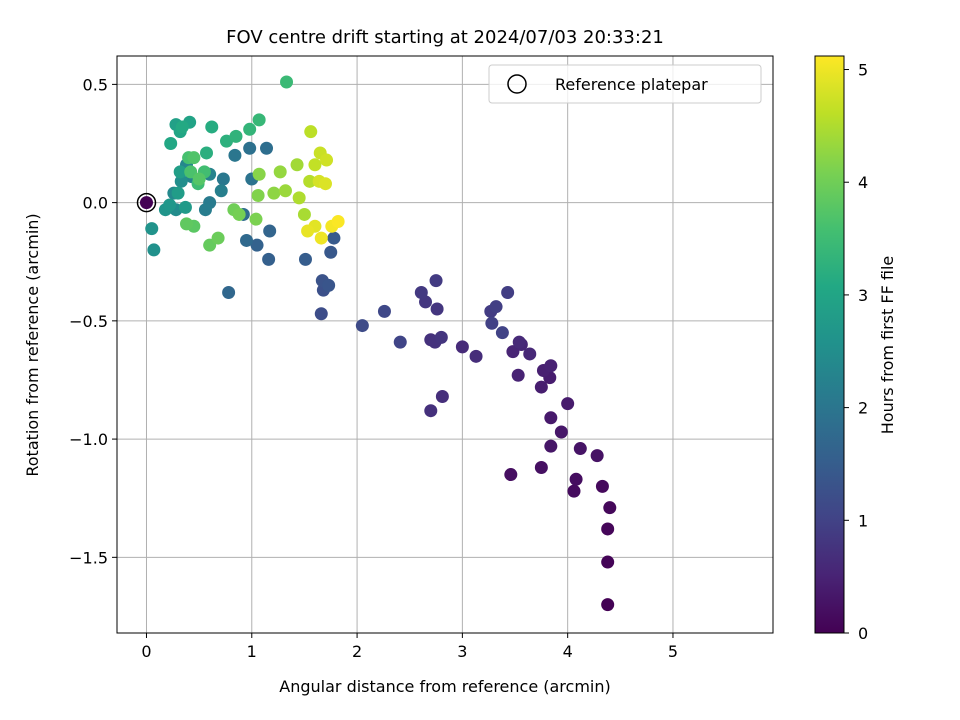  What do you see at coordinates (856, 352) in the screenshot?
I see `colorbar-ticks: 0 1 2 3 4 5` at bounding box center [856, 352].